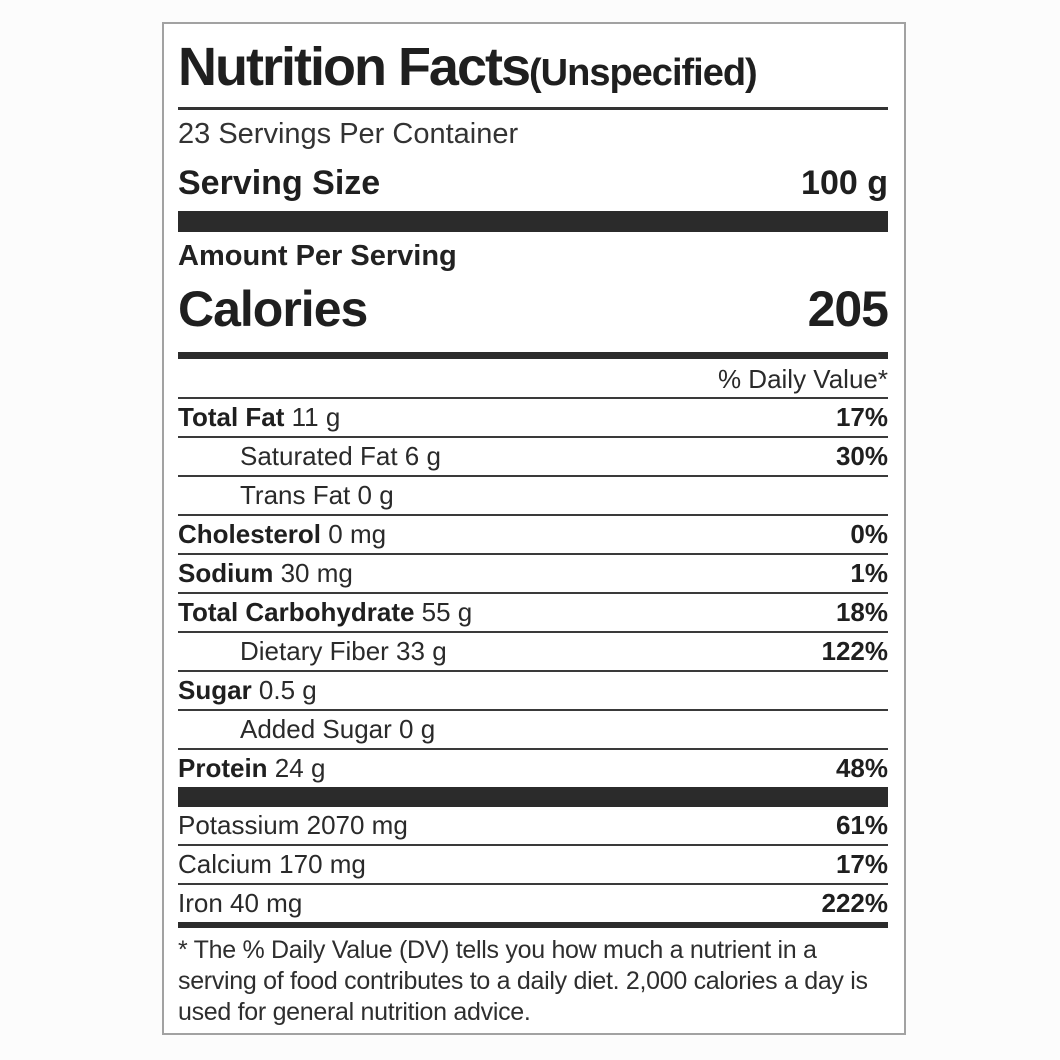 Image resolution: width=1060 pixels, height=1060 pixels. What do you see at coordinates (533, 767) in the screenshot?
I see `nutrient-row: Protein 24 g 48%` at bounding box center [533, 767].